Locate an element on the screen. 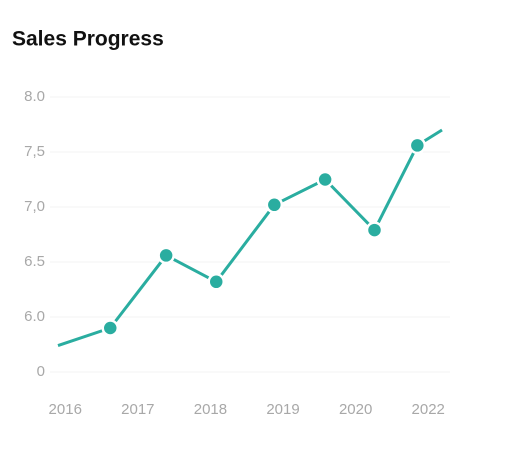  y-tick-label: 7,0 is located at coordinates (34, 206).